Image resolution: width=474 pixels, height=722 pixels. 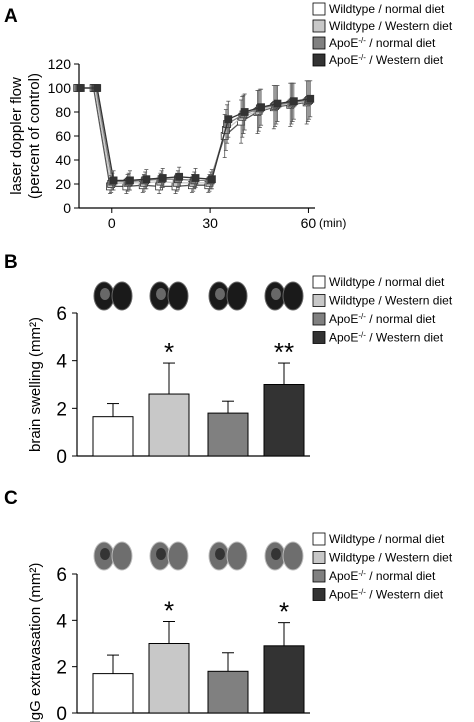 I want to click on panel-b-y-tick-label: 2, so click(x=61, y=409).